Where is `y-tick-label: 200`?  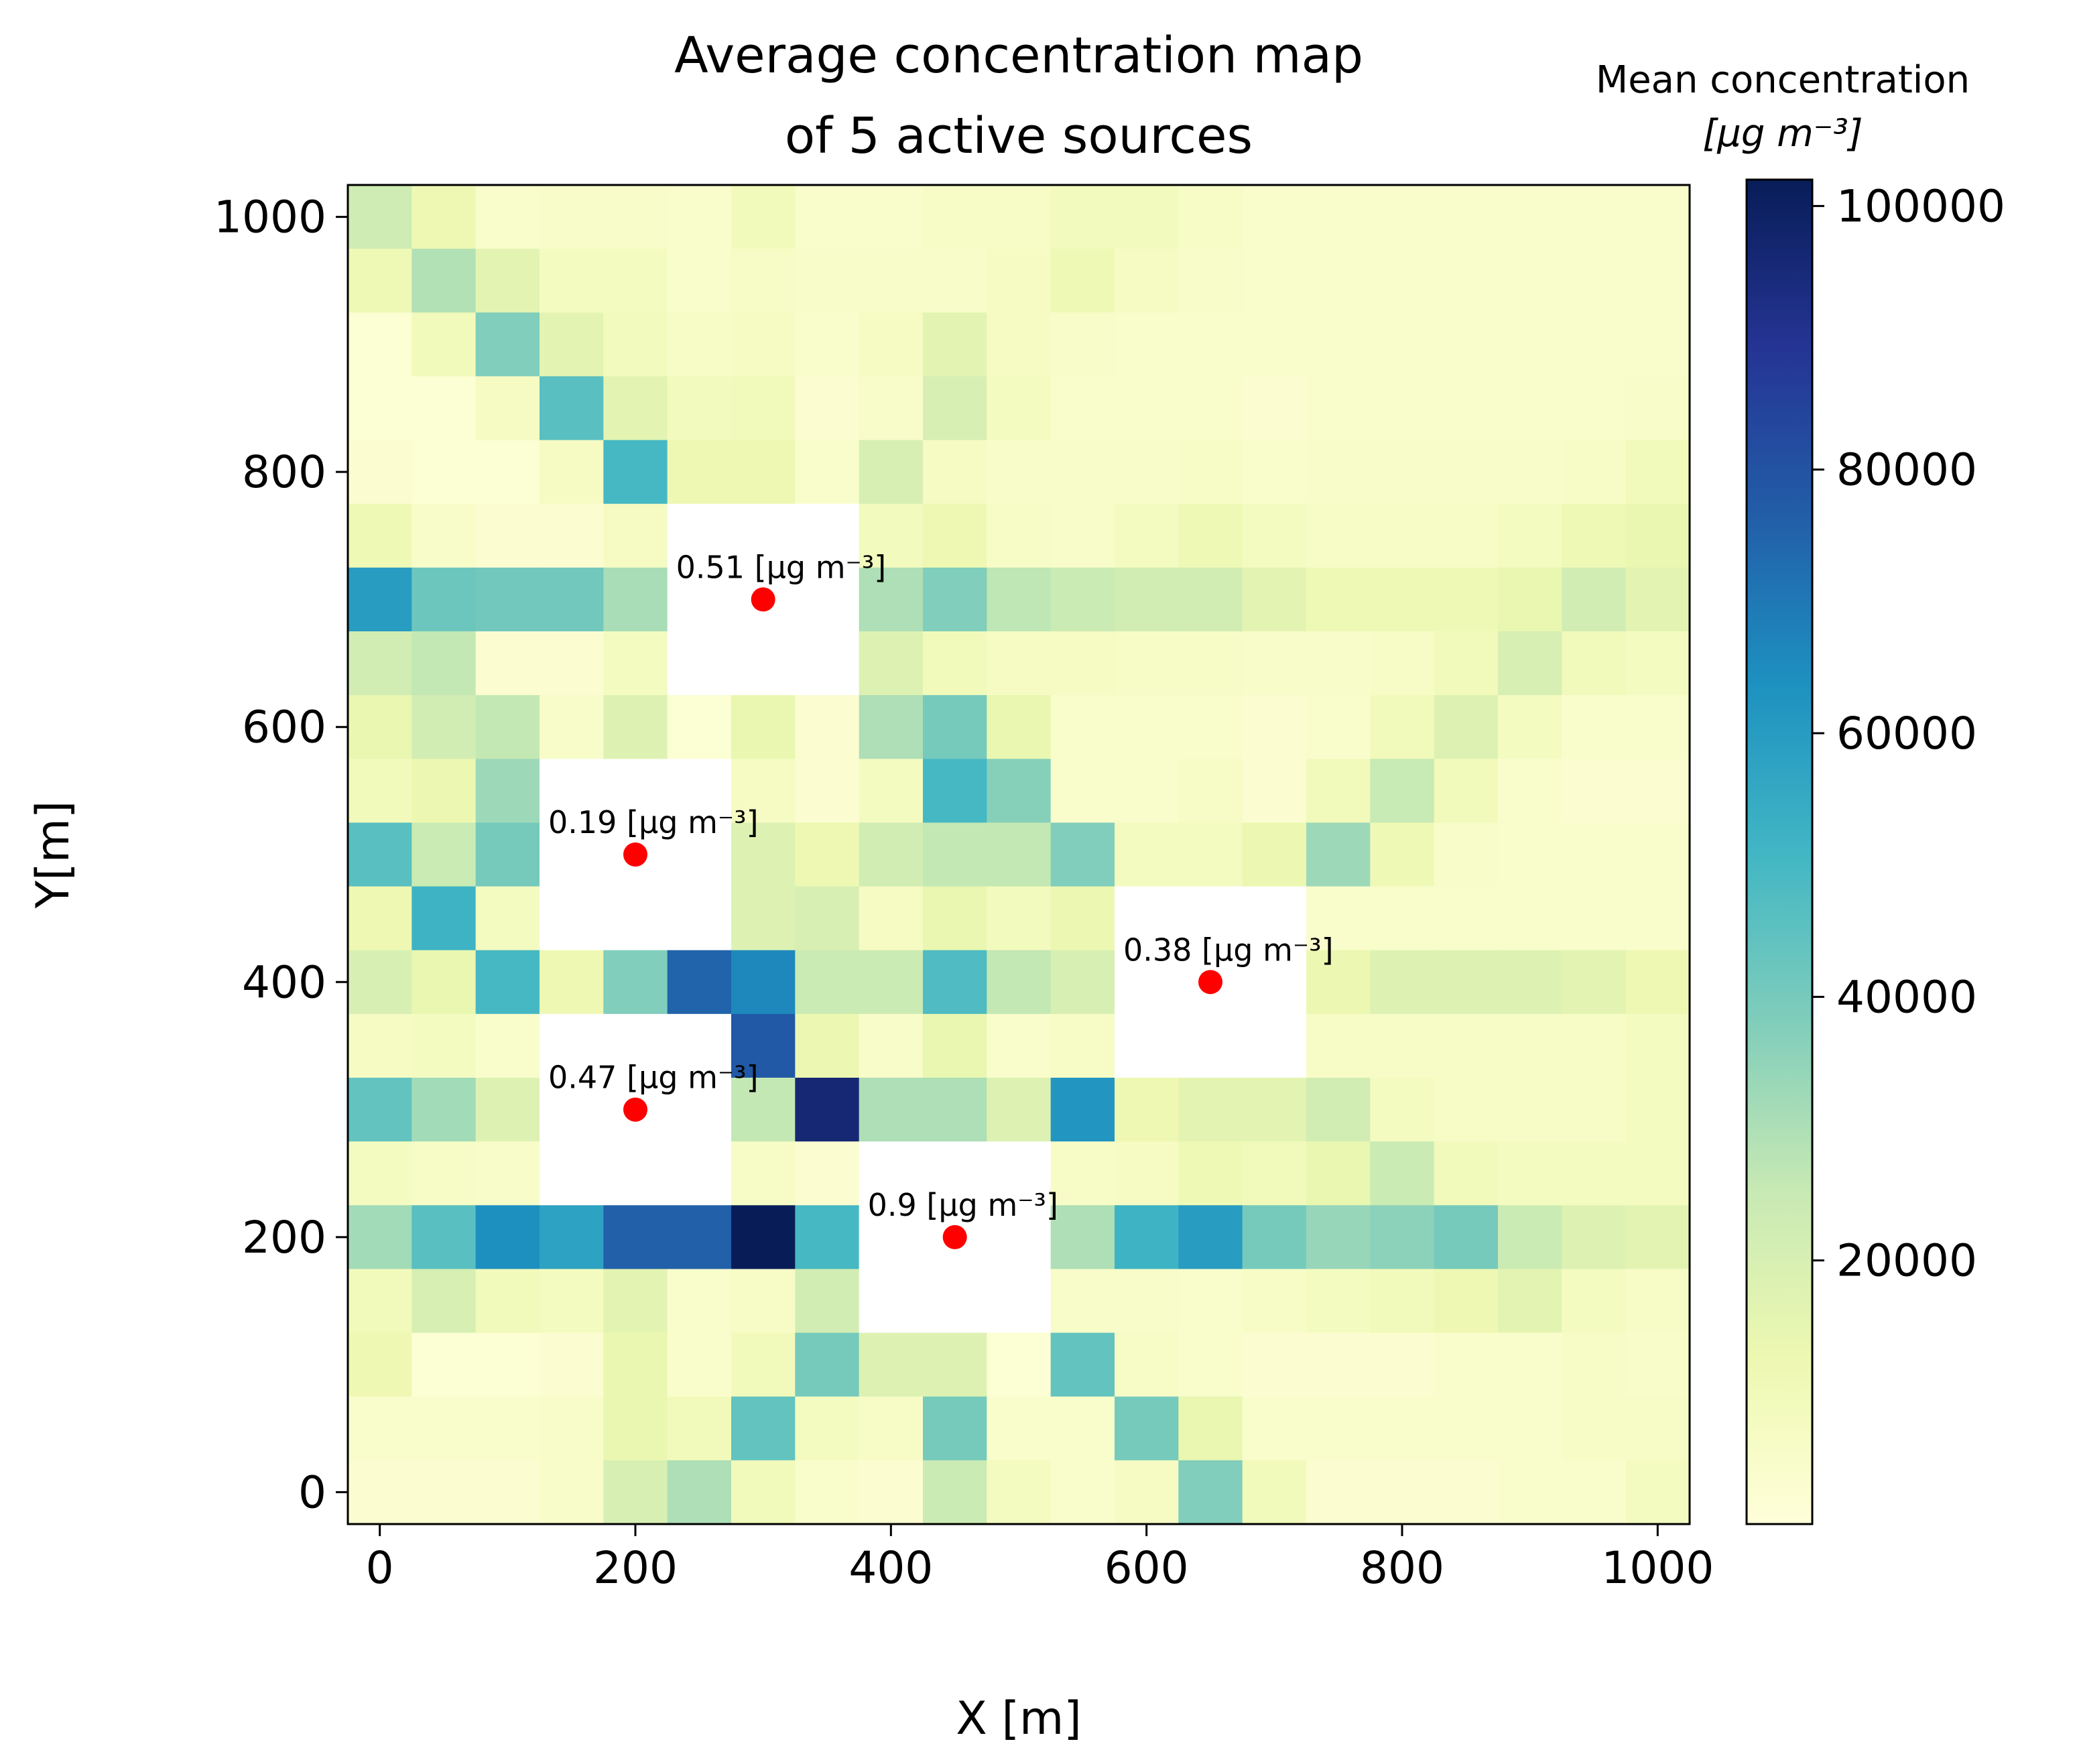
y-tick-label: 200 is located at coordinates (284, 1238).